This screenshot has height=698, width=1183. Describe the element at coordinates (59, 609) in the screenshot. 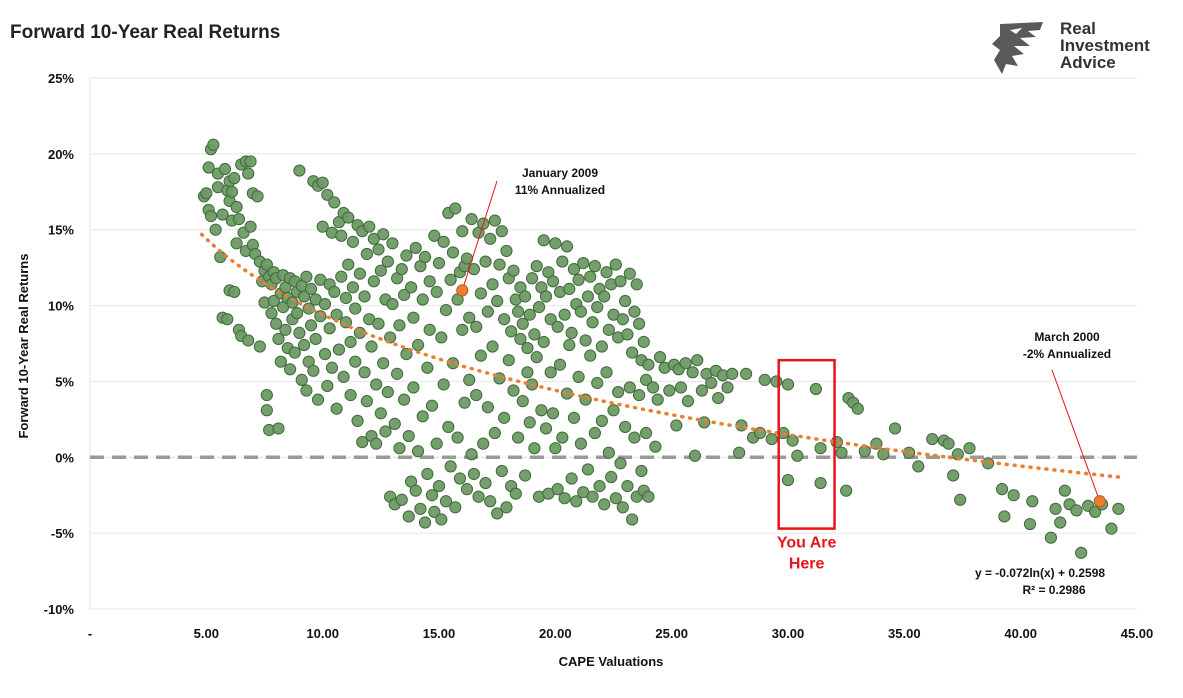

I see `y-tick-label: -10%` at that location.